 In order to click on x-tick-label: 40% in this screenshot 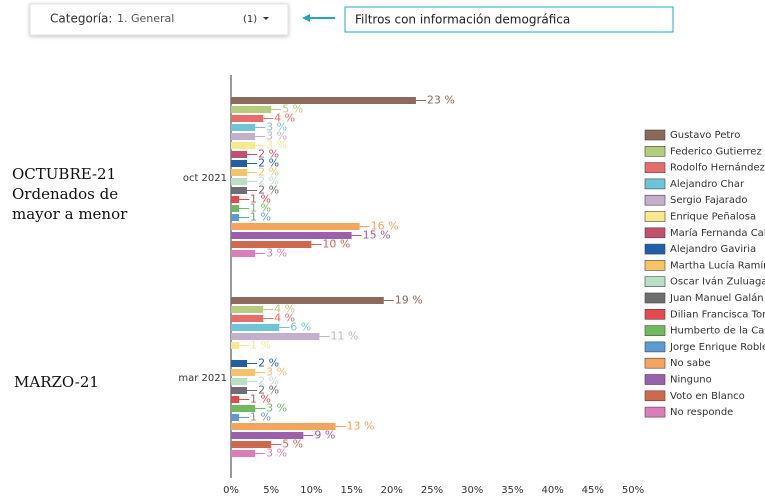, I will do `click(552, 490)`.